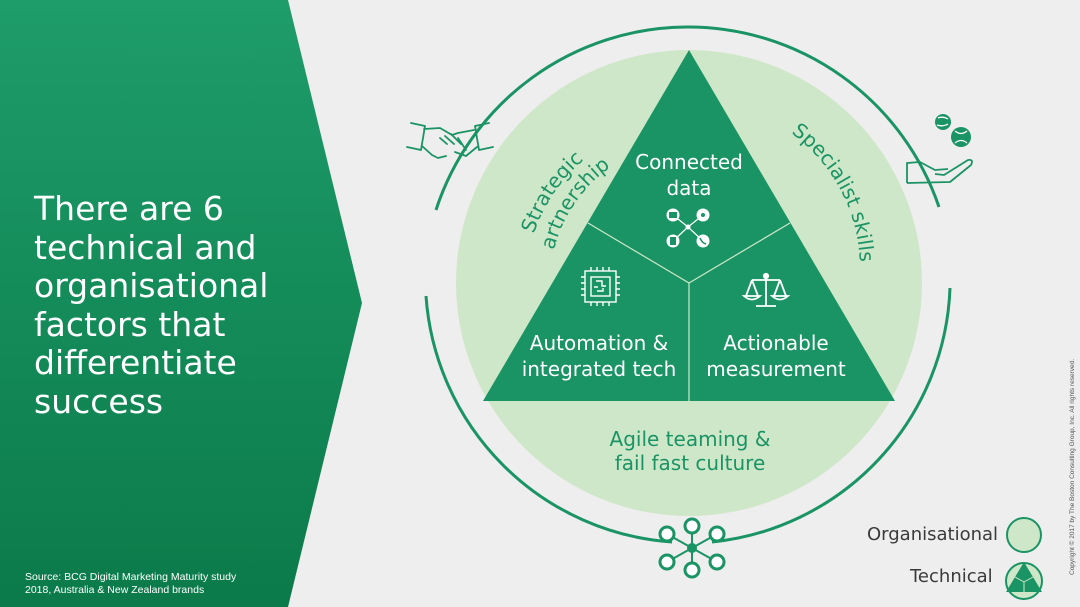 Image resolution: width=1080 pixels, height=607 pixels. I want to click on label-measurement-line2: measurement, so click(776, 369).